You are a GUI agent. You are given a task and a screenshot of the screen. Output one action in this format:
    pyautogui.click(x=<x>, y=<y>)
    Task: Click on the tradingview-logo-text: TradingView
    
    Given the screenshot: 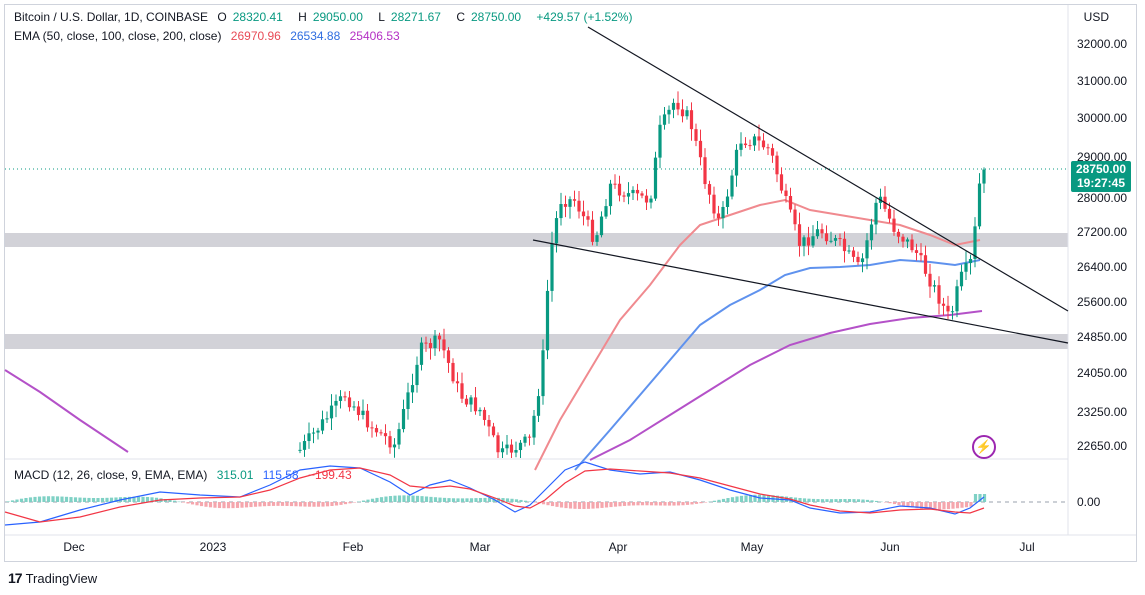 What is the action you would take?
    pyautogui.click(x=61, y=578)
    